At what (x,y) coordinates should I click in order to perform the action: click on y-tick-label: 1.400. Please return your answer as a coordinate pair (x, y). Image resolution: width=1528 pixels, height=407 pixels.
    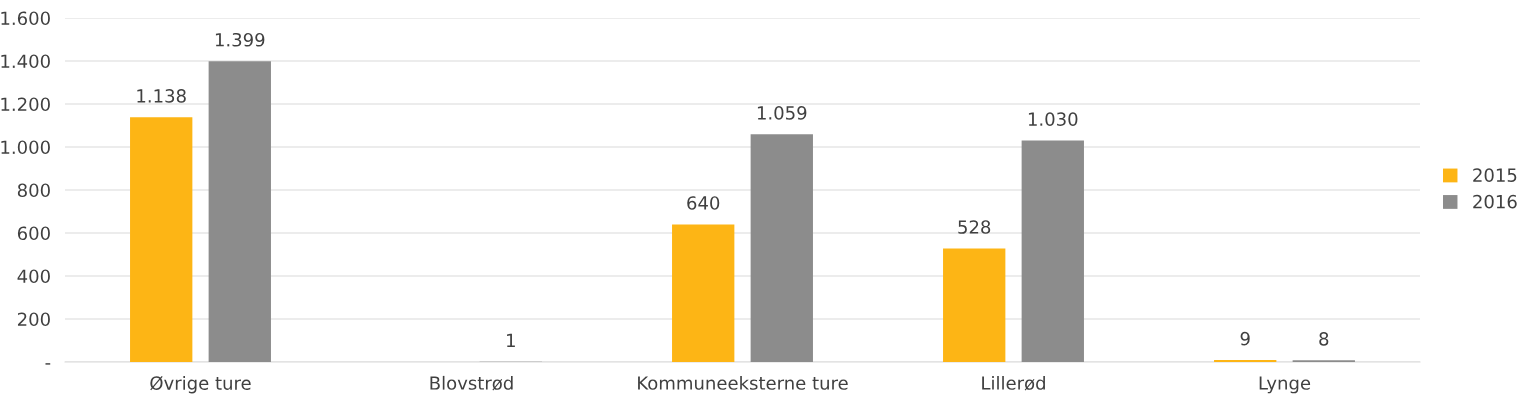
    Looking at the image, I should click on (25, 61).